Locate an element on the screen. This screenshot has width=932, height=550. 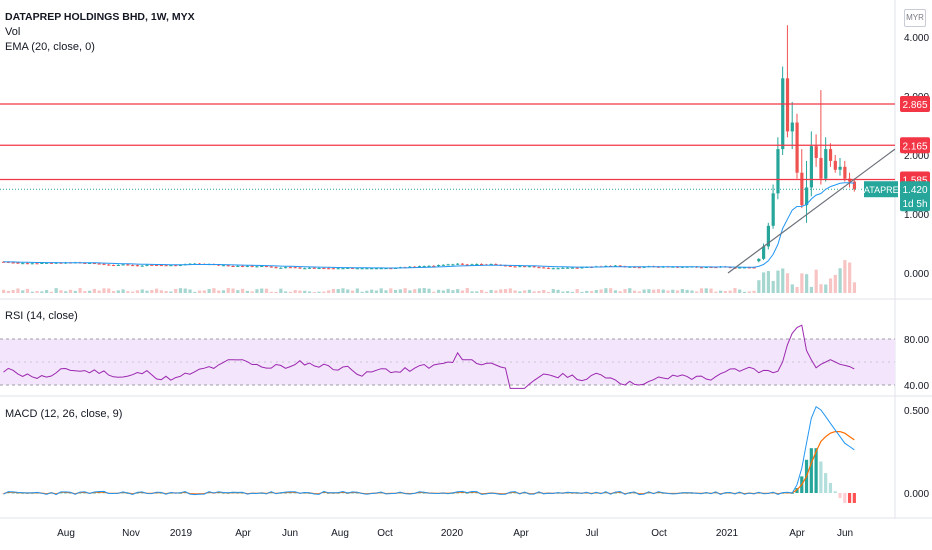
time-tick-label: 2021 is located at coordinates (727, 533).